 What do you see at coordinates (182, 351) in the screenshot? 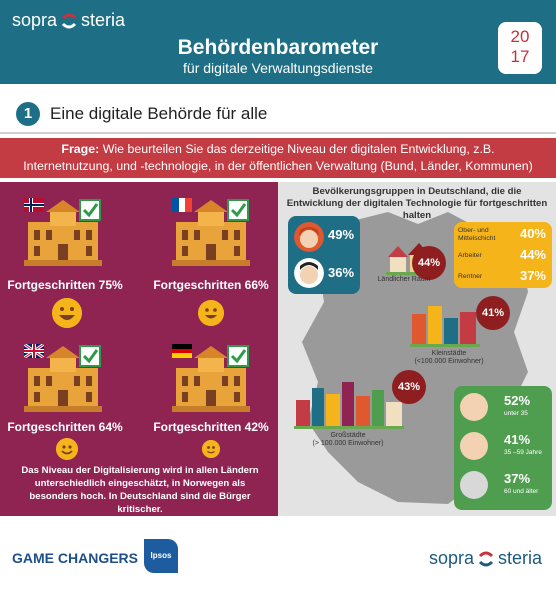
I see `germany-flag-icon` at bounding box center [182, 351].